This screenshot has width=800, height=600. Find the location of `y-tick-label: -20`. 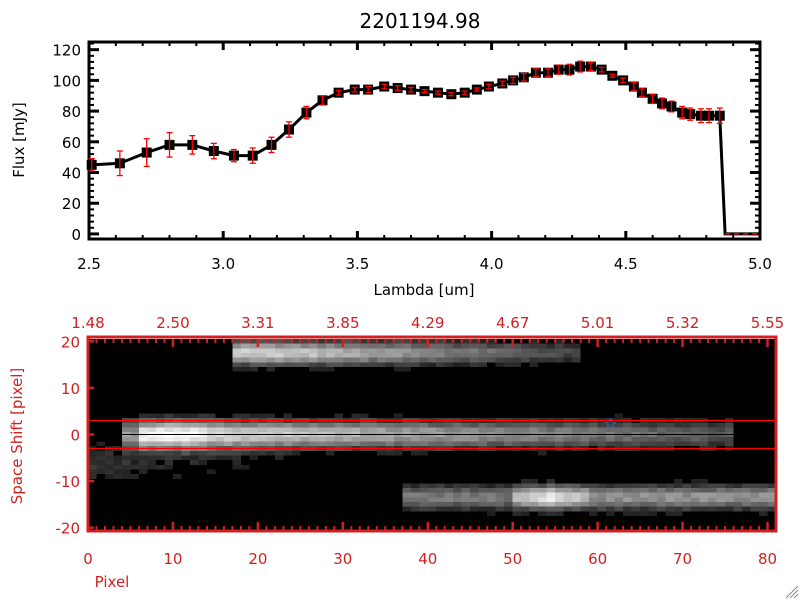

y-tick-label: -20 is located at coordinates (68, 529).